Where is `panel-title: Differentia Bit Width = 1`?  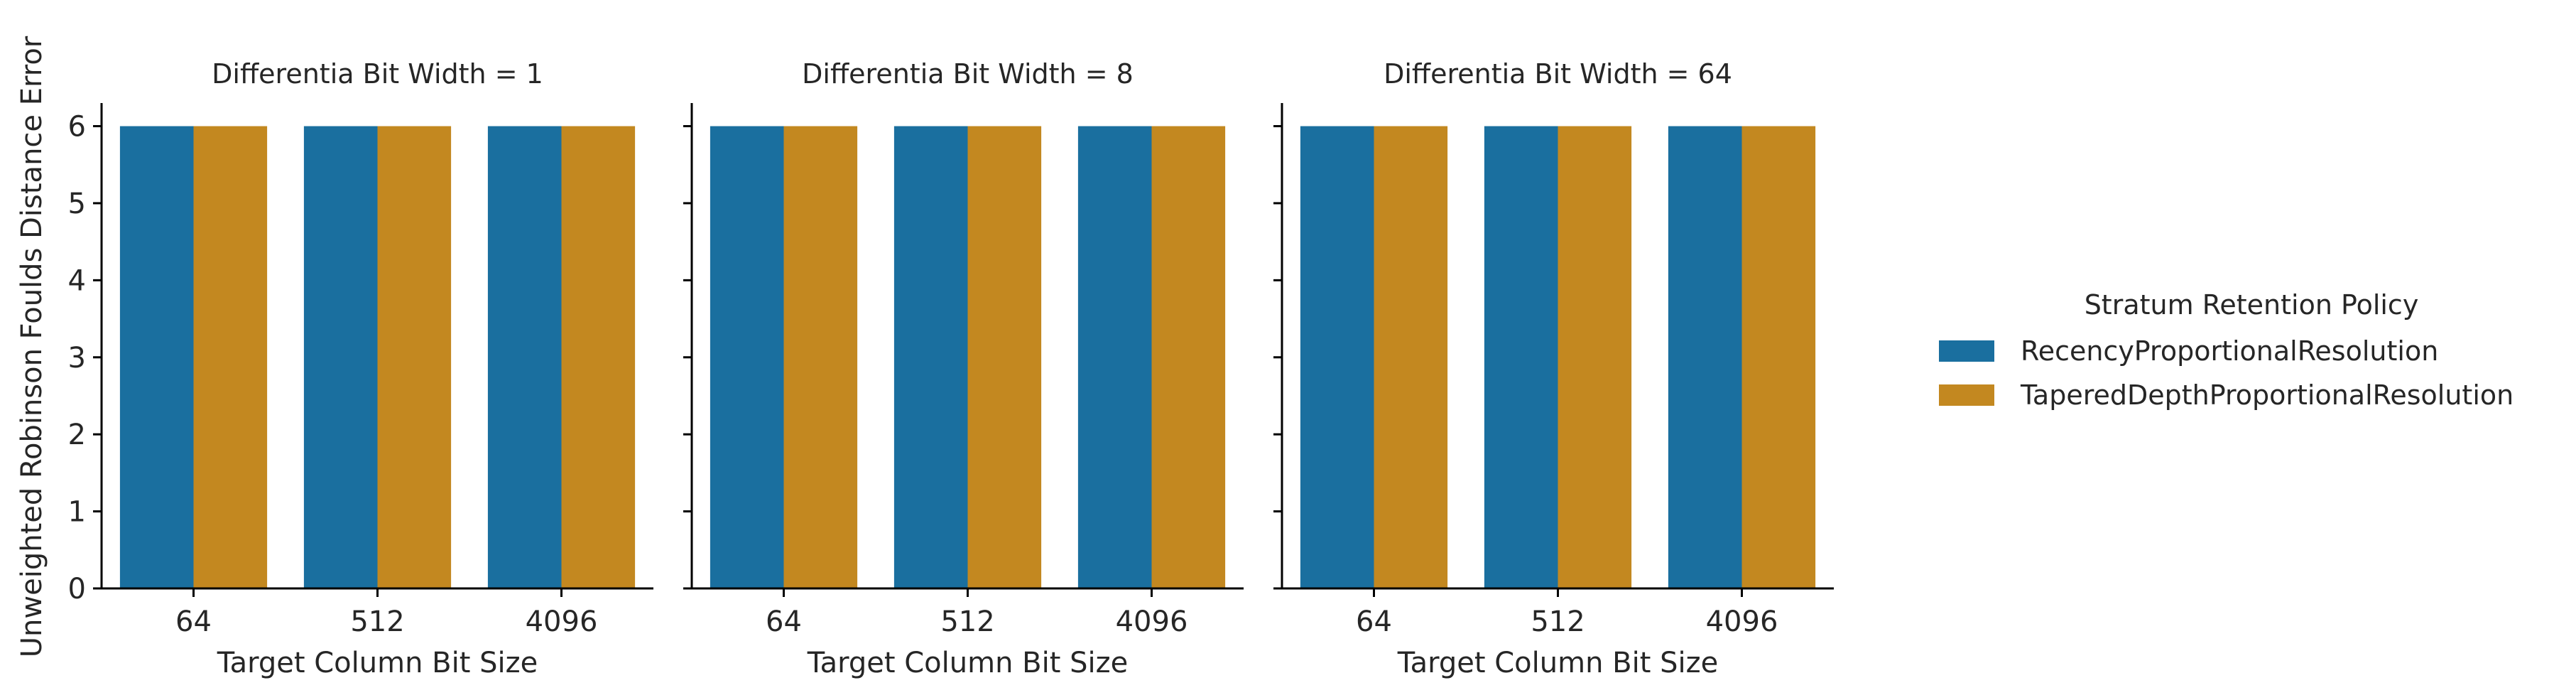
panel-title: Differentia Bit Width = 1 is located at coordinates (377, 74).